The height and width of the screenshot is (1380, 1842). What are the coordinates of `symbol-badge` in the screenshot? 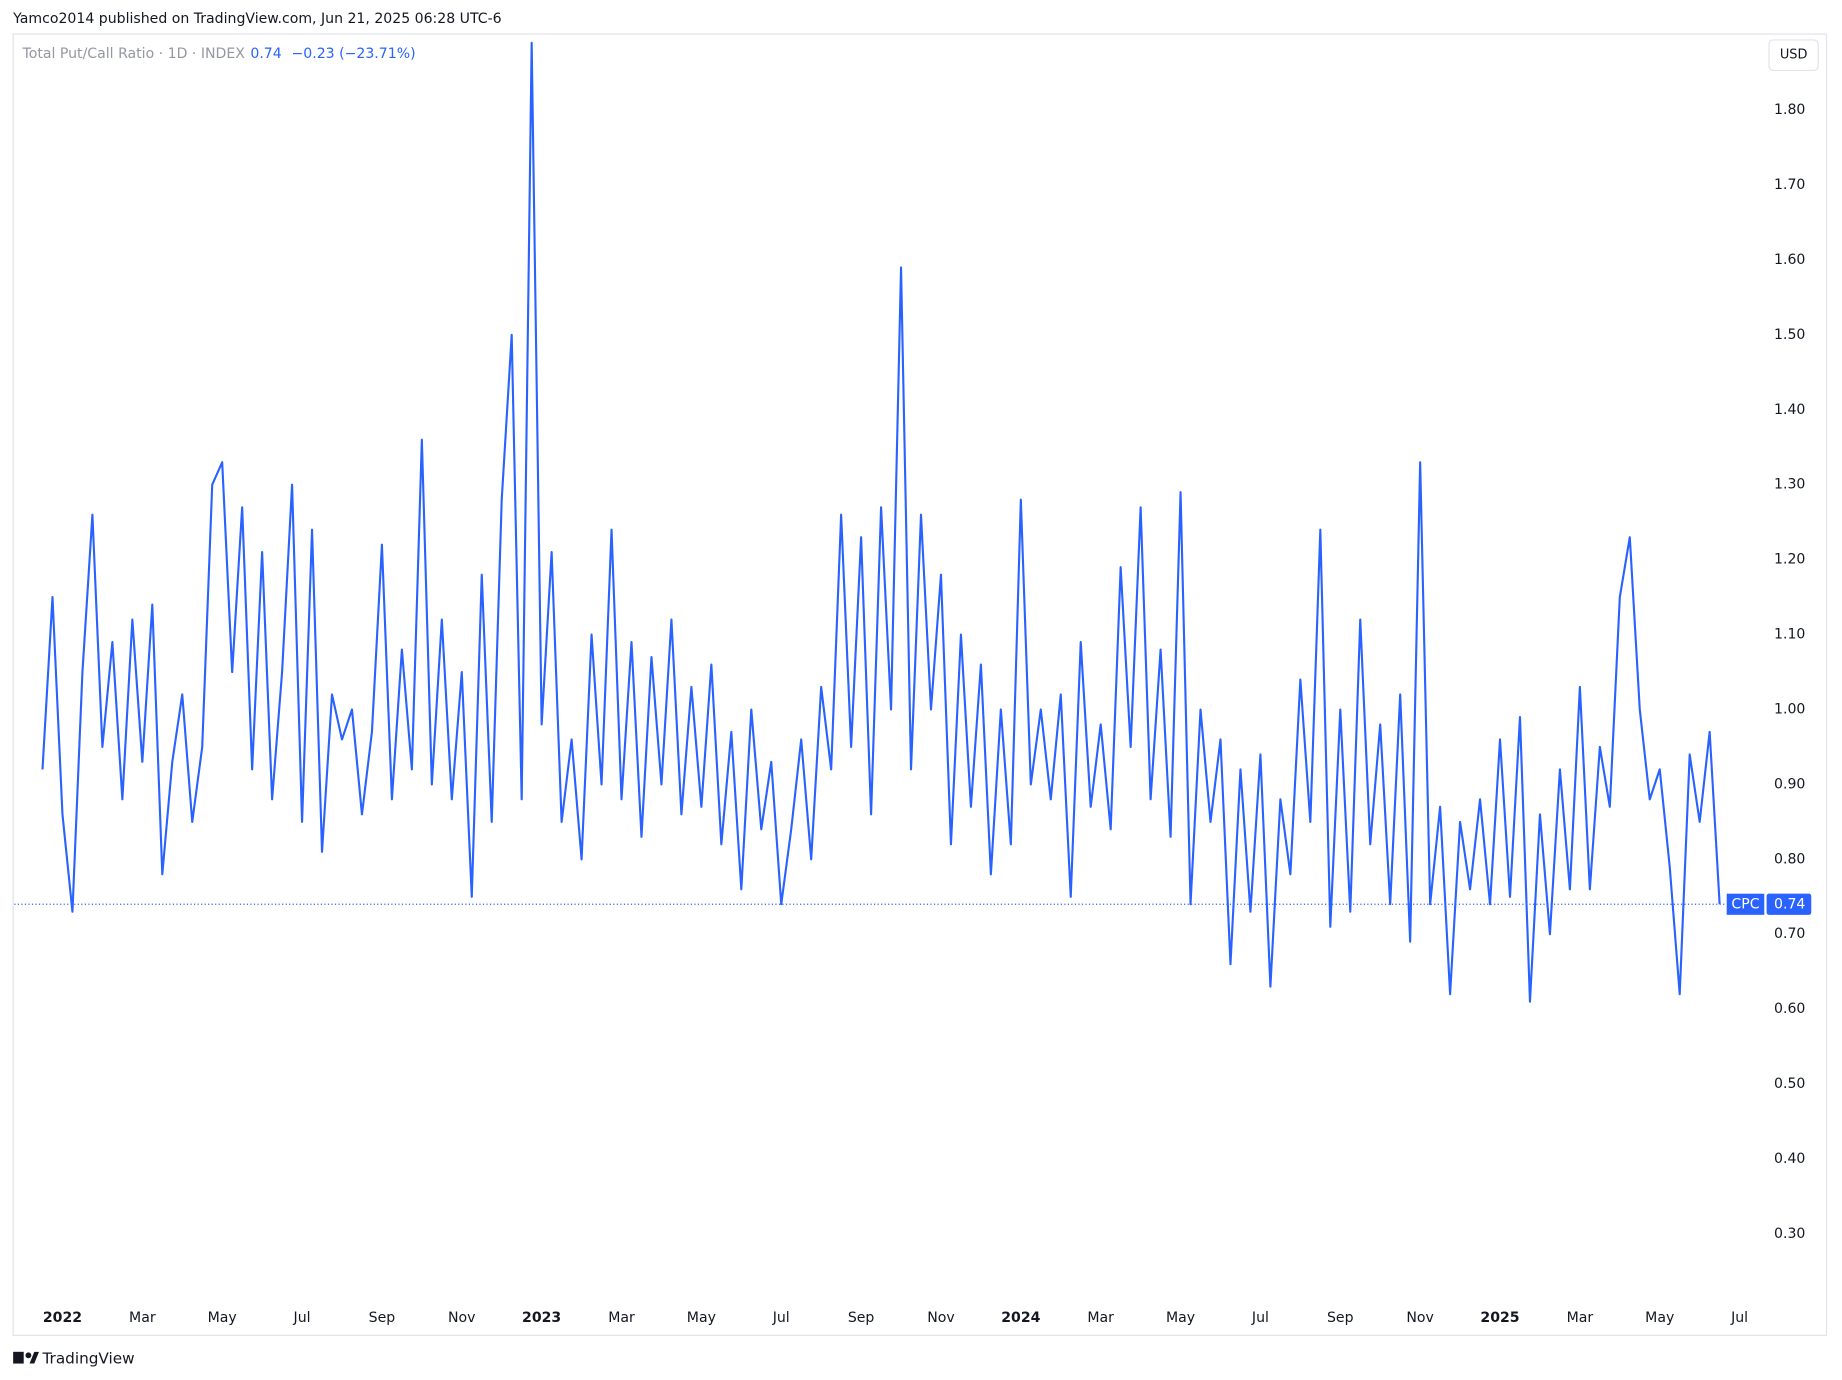 It's located at (1745, 904).